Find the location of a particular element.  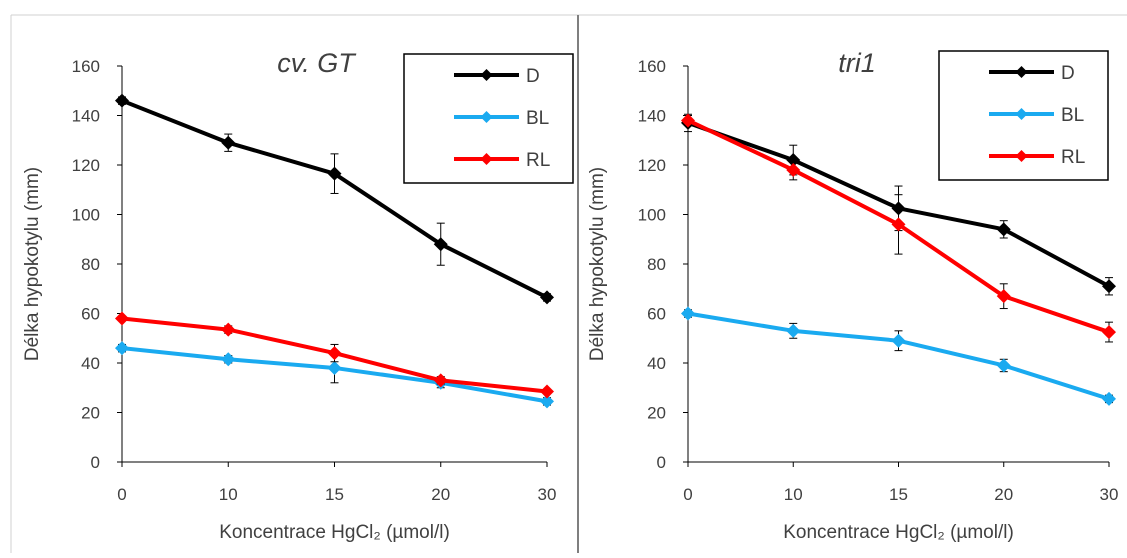

series-BL is located at coordinates (898, 356).